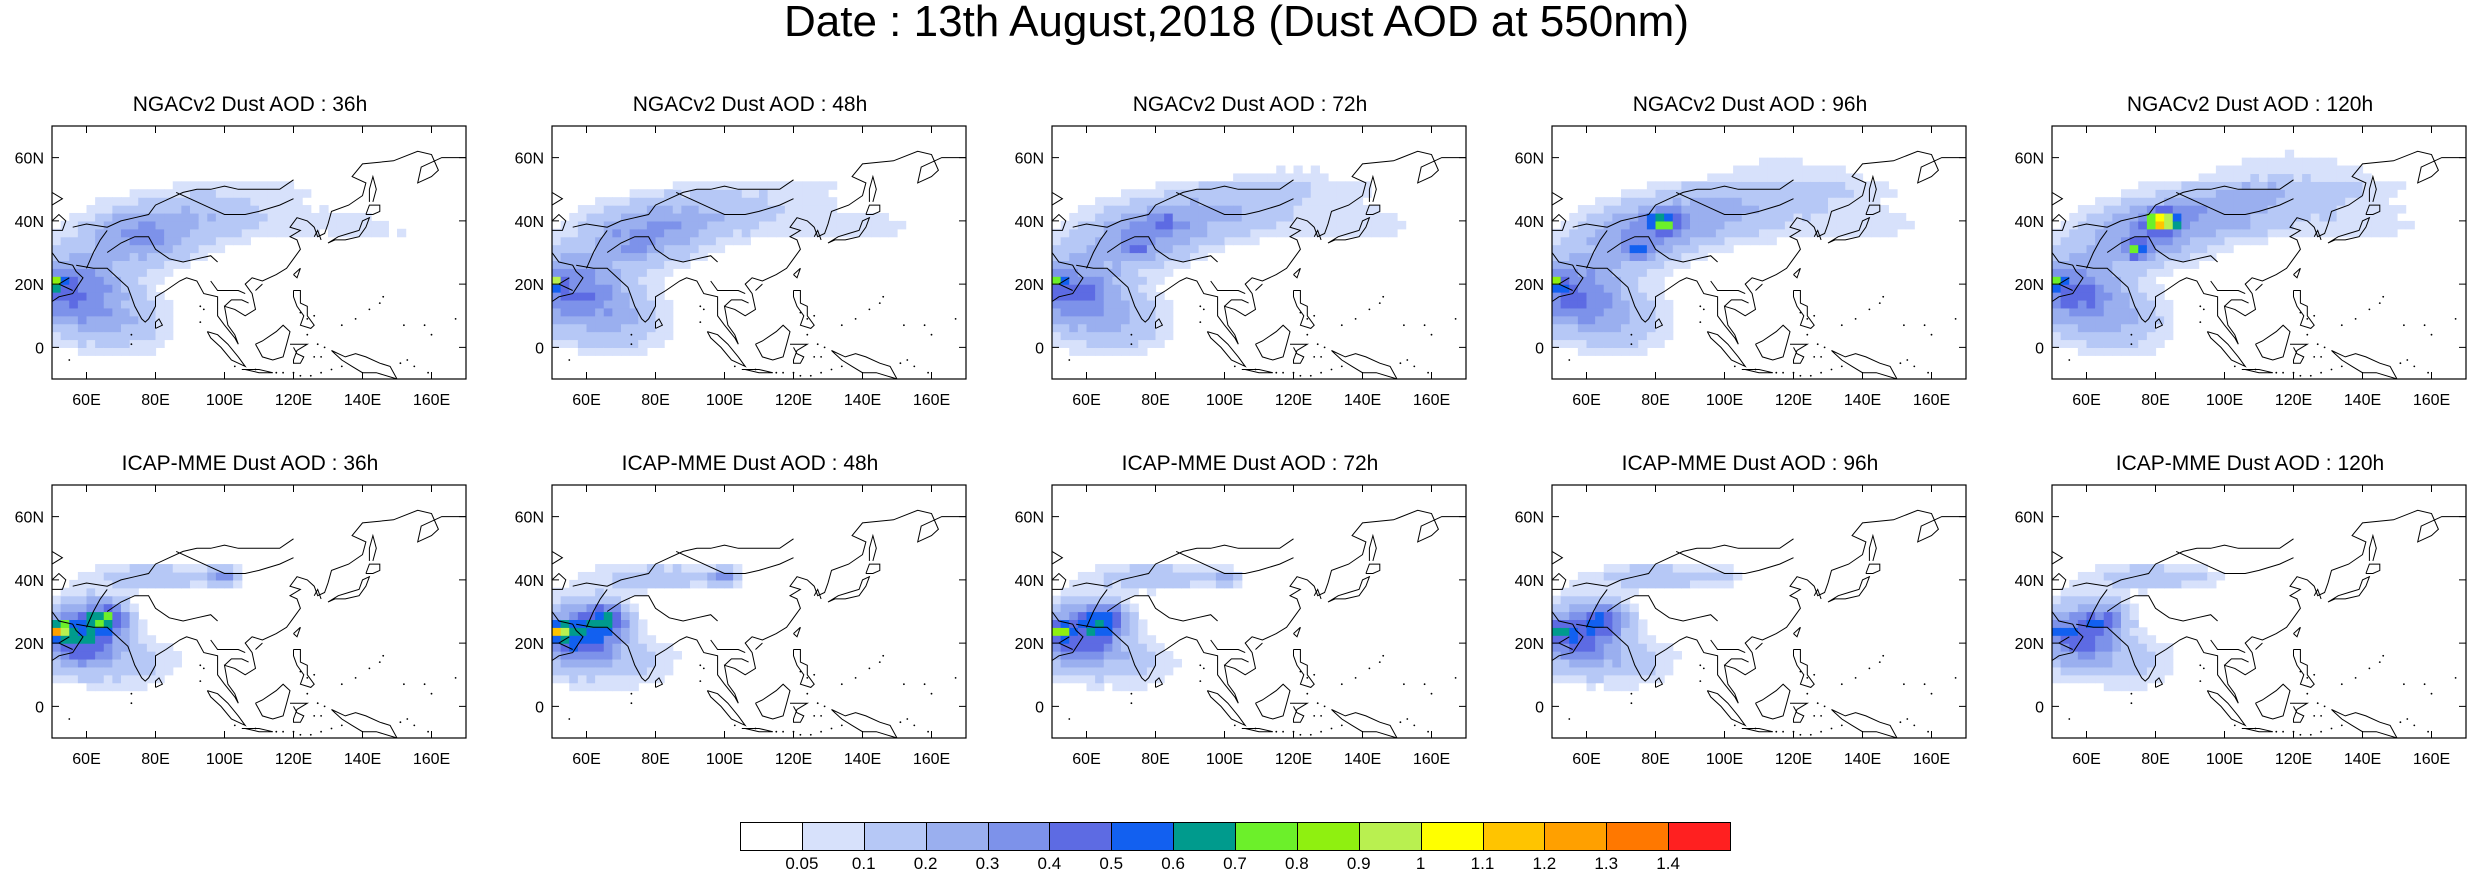 This screenshot has width=2473, height=874. What do you see at coordinates (1529, 285) in the screenshot?
I see `lat-tick-label: 20N` at bounding box center [1529, 285].